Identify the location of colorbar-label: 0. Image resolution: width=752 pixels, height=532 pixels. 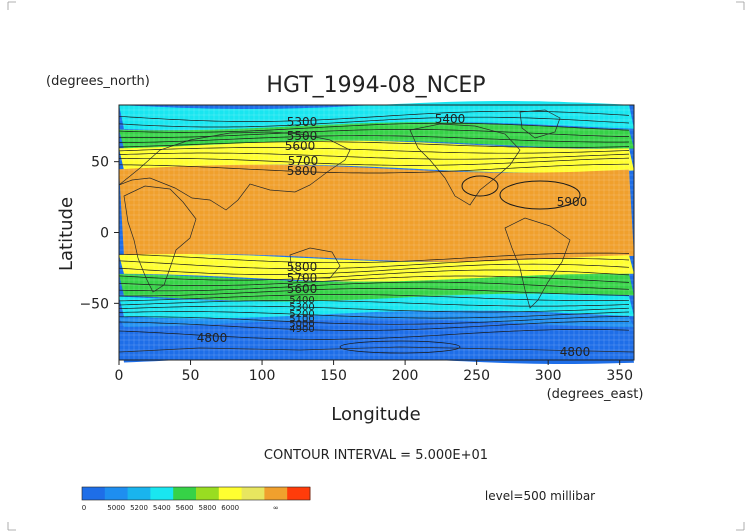
(84, 508).